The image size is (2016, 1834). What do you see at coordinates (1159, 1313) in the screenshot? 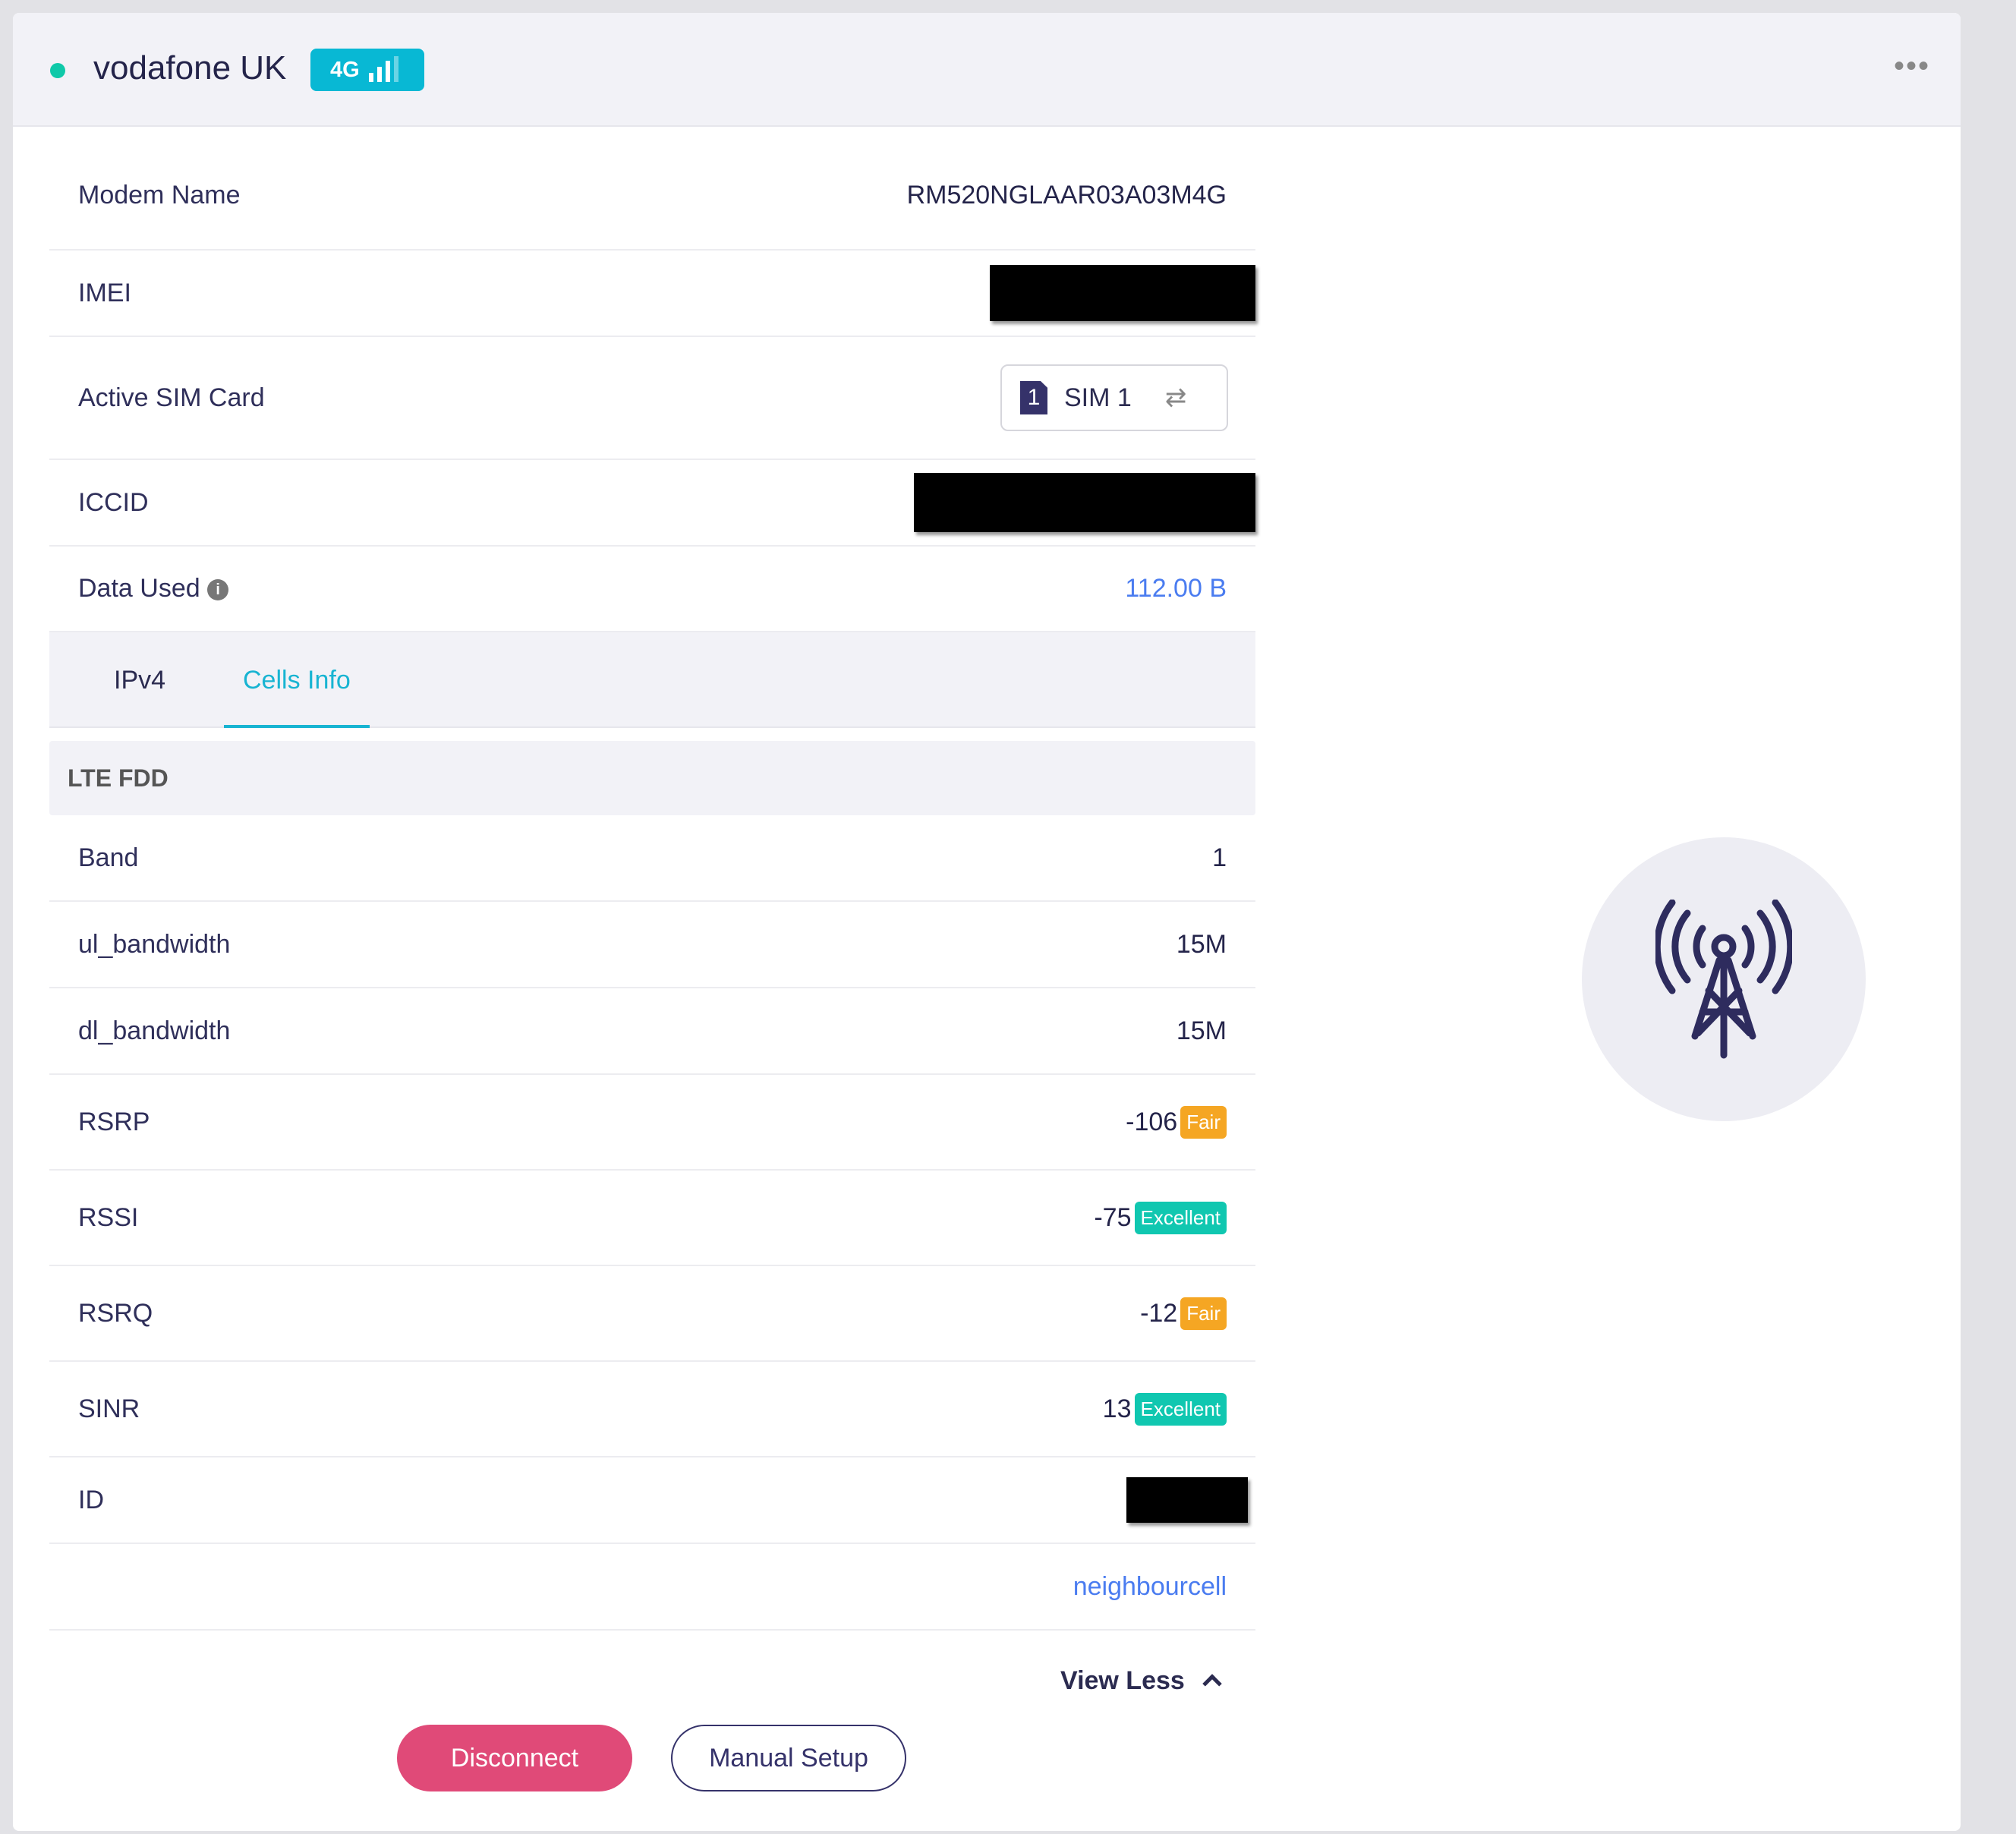
I see `value-text: -12` at bounding box center [1159, 1313].